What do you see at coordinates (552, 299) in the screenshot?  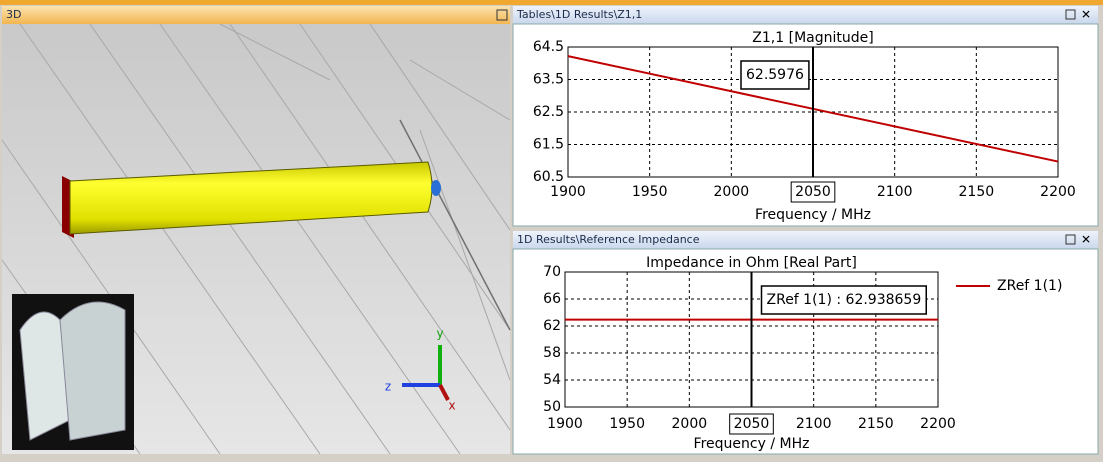 I see `y-tick-label: 66` at bounding box center [552, 299].